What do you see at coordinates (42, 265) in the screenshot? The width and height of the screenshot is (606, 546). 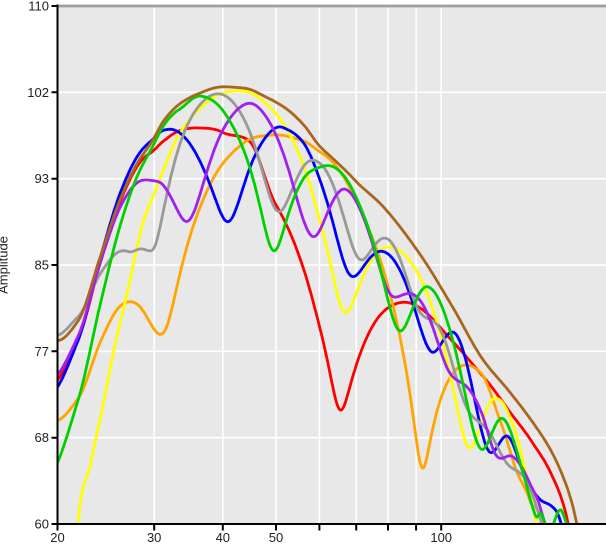 I see `svg-text: 85` at bounding box center [42, 265].